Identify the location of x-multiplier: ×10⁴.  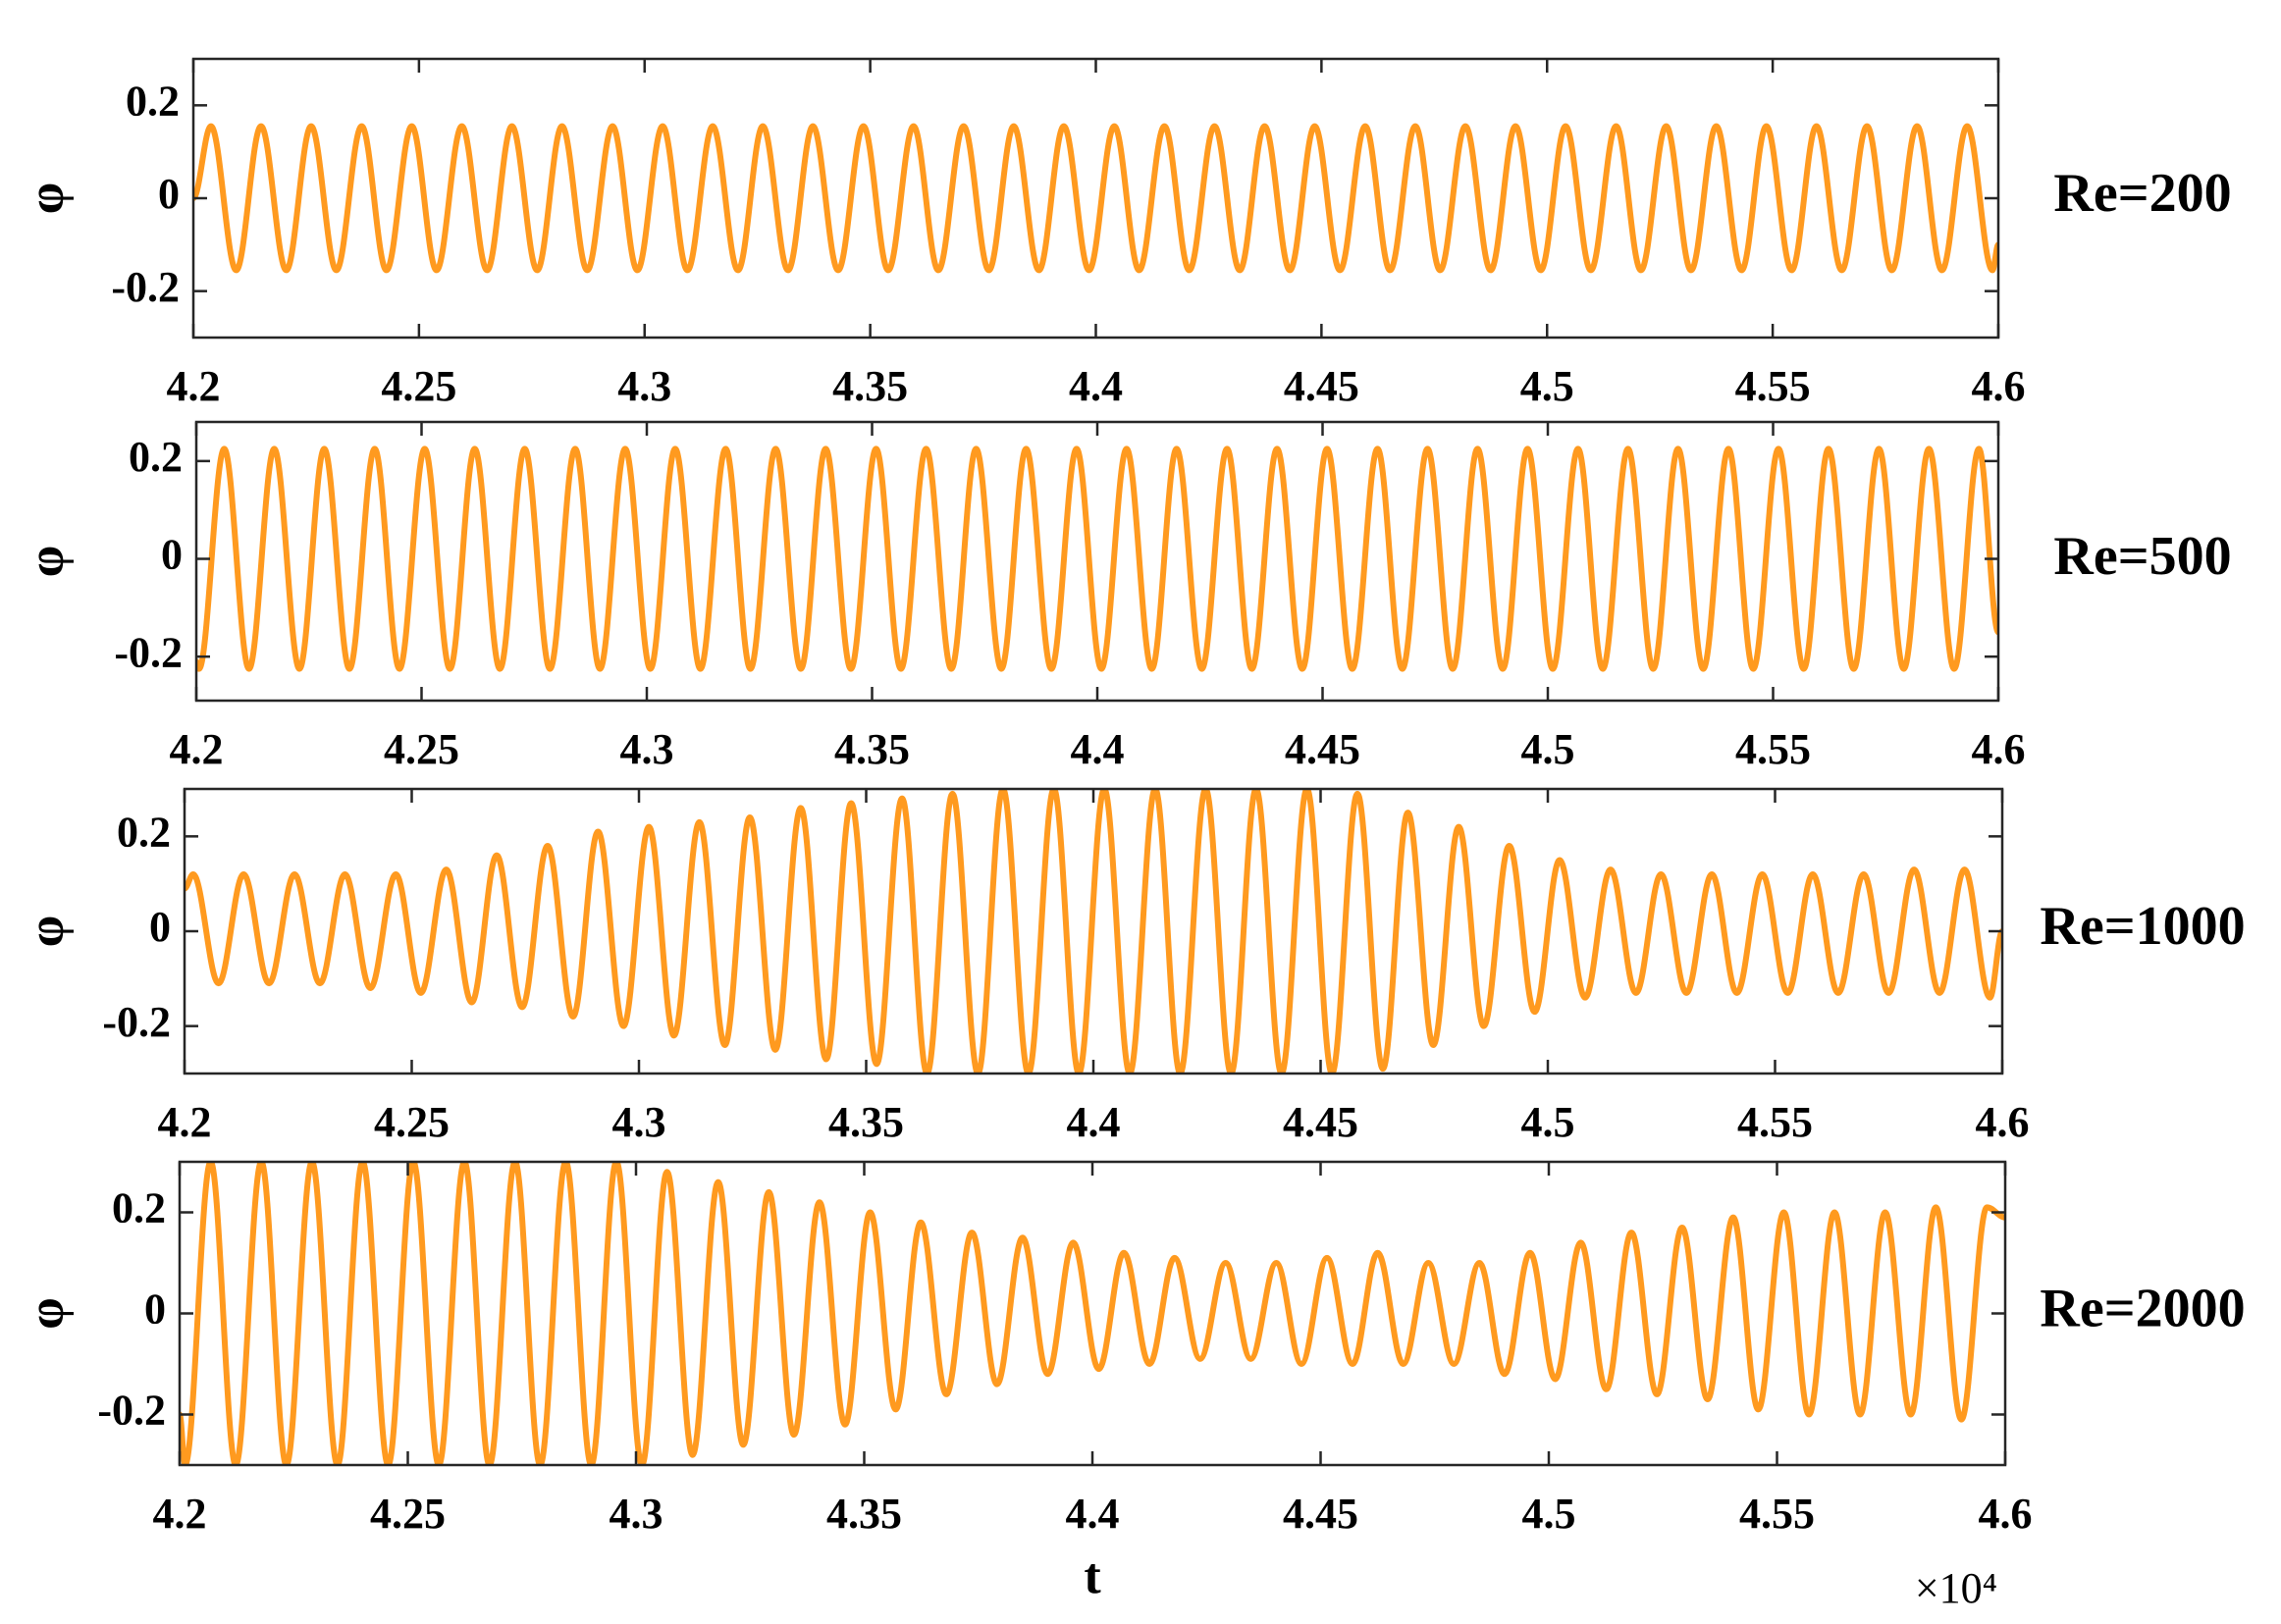
(1956, 1588).